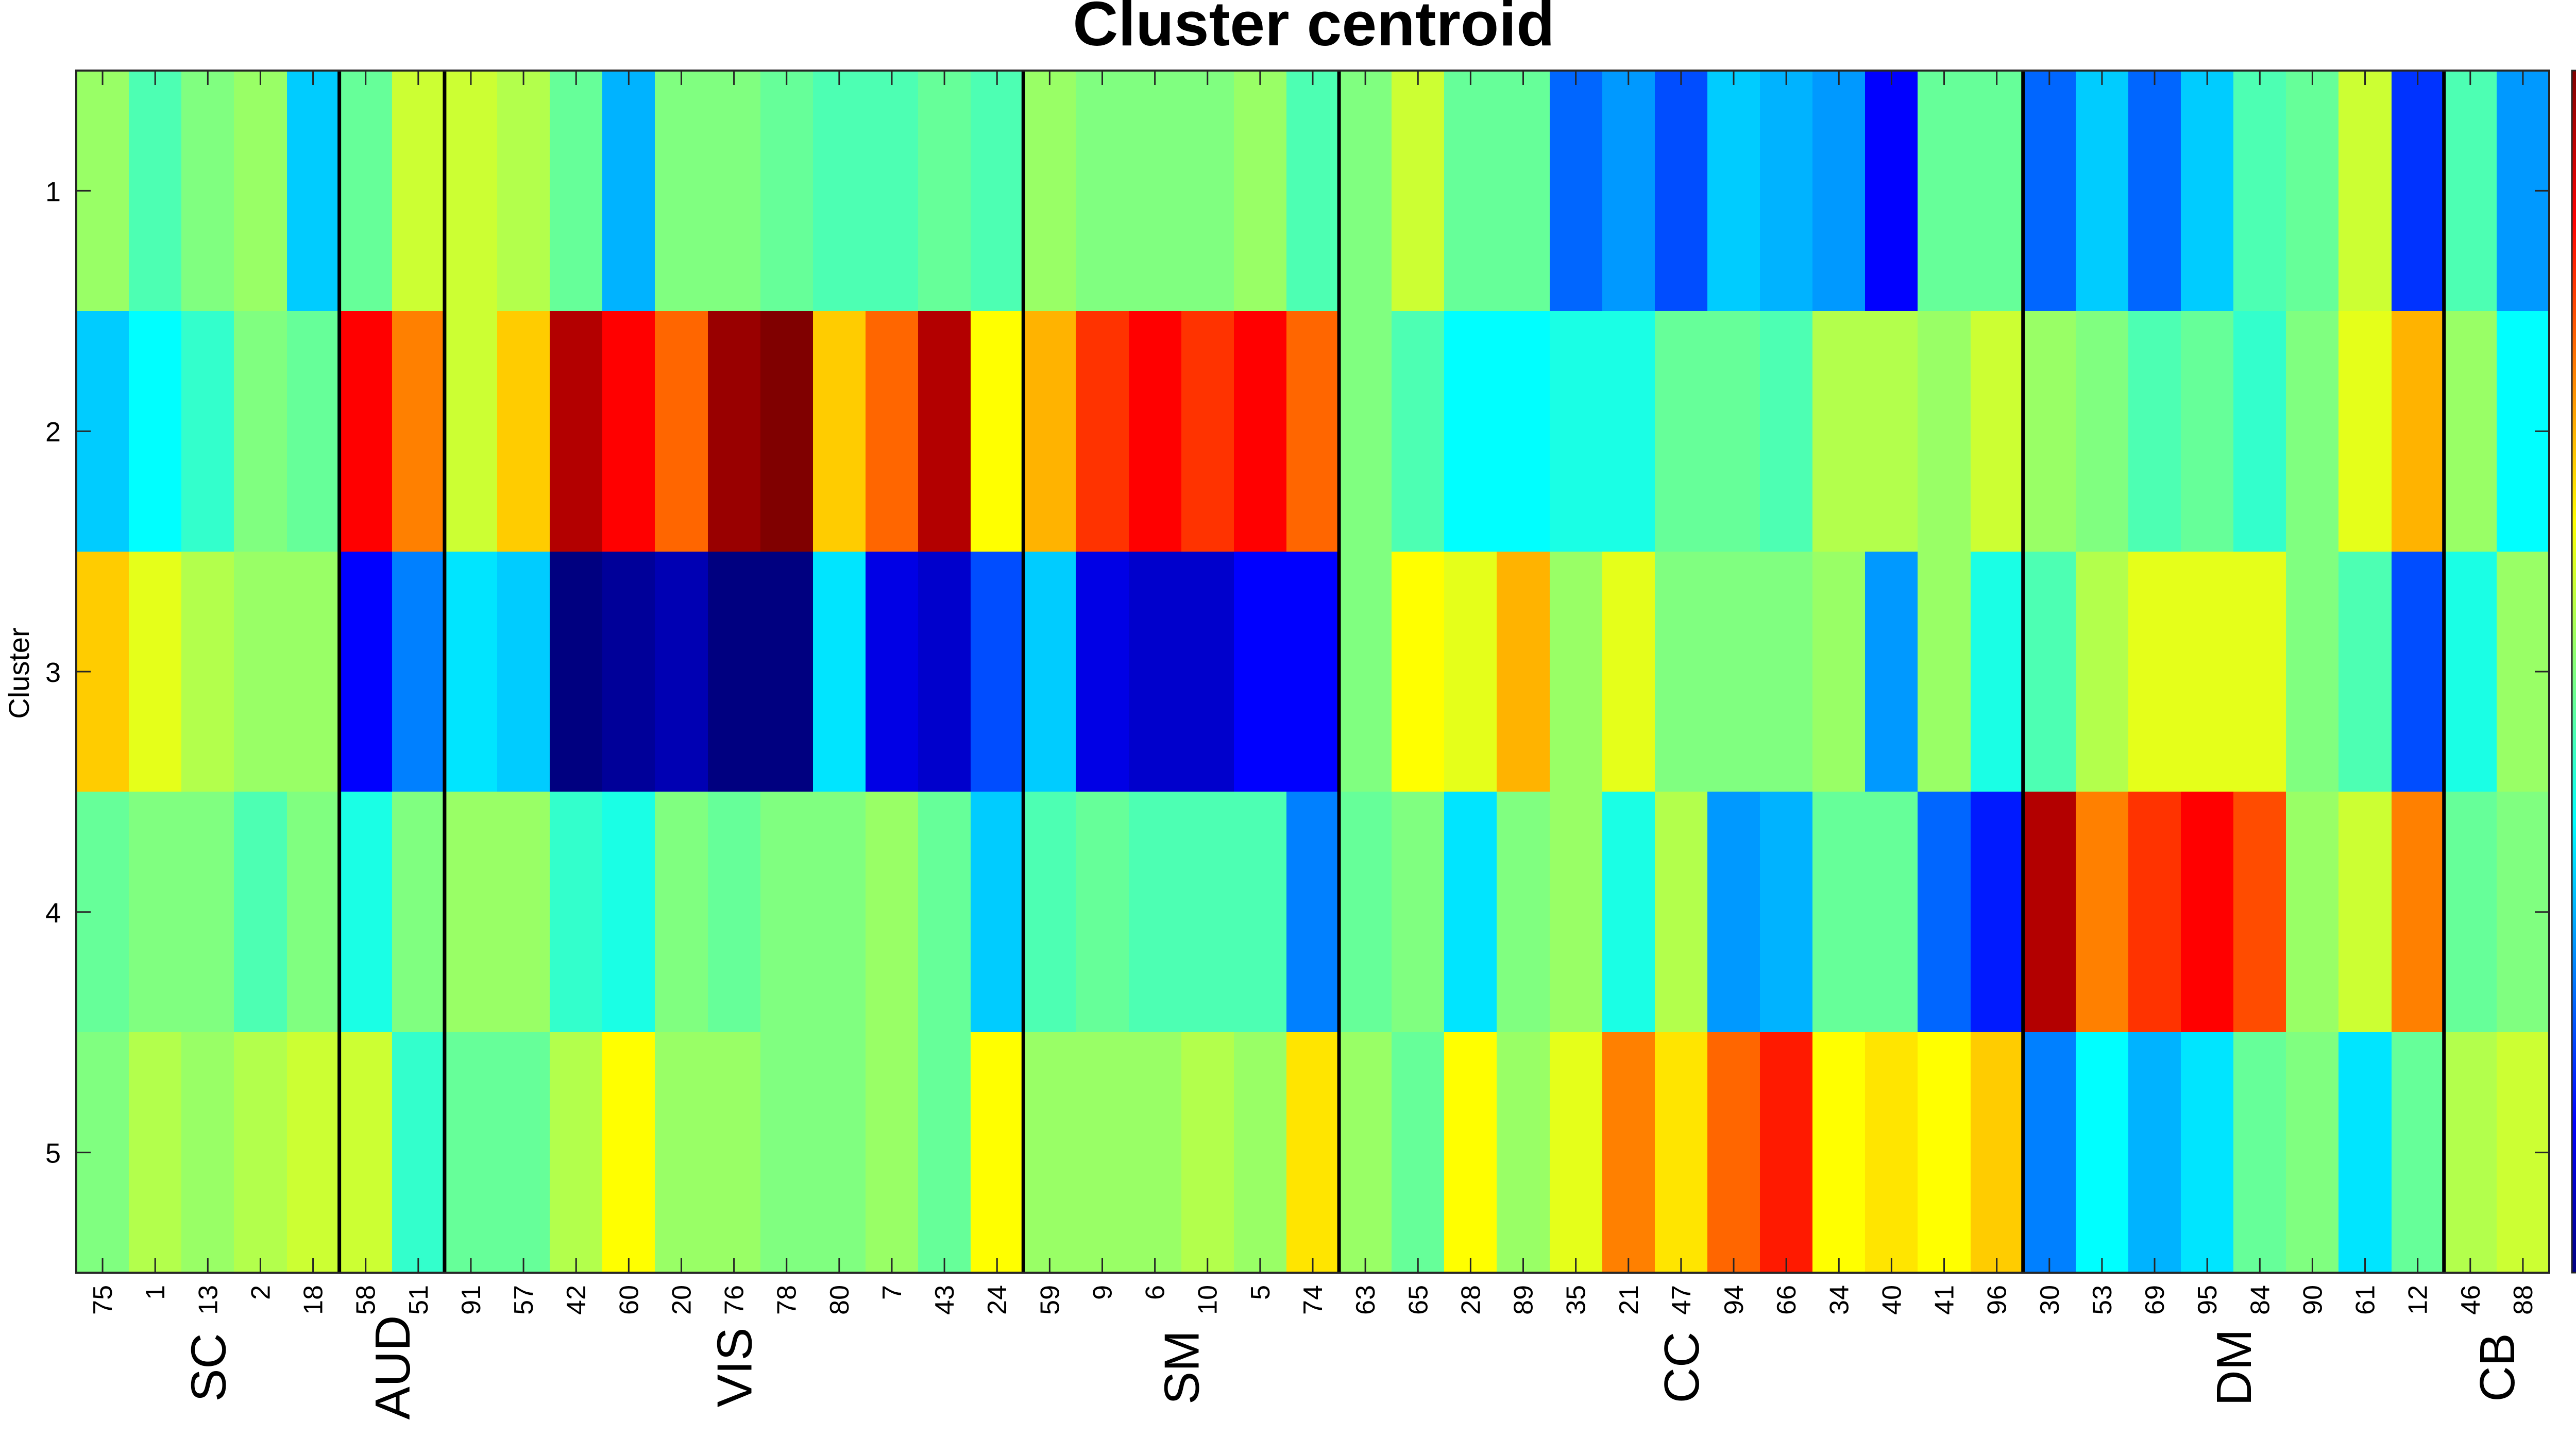 The image size is (2576, 1455). What do you see at coordinates (682, 1300) in the screenshot?
I see `x-tick-label: 20` at bounding box center [682, 1300].